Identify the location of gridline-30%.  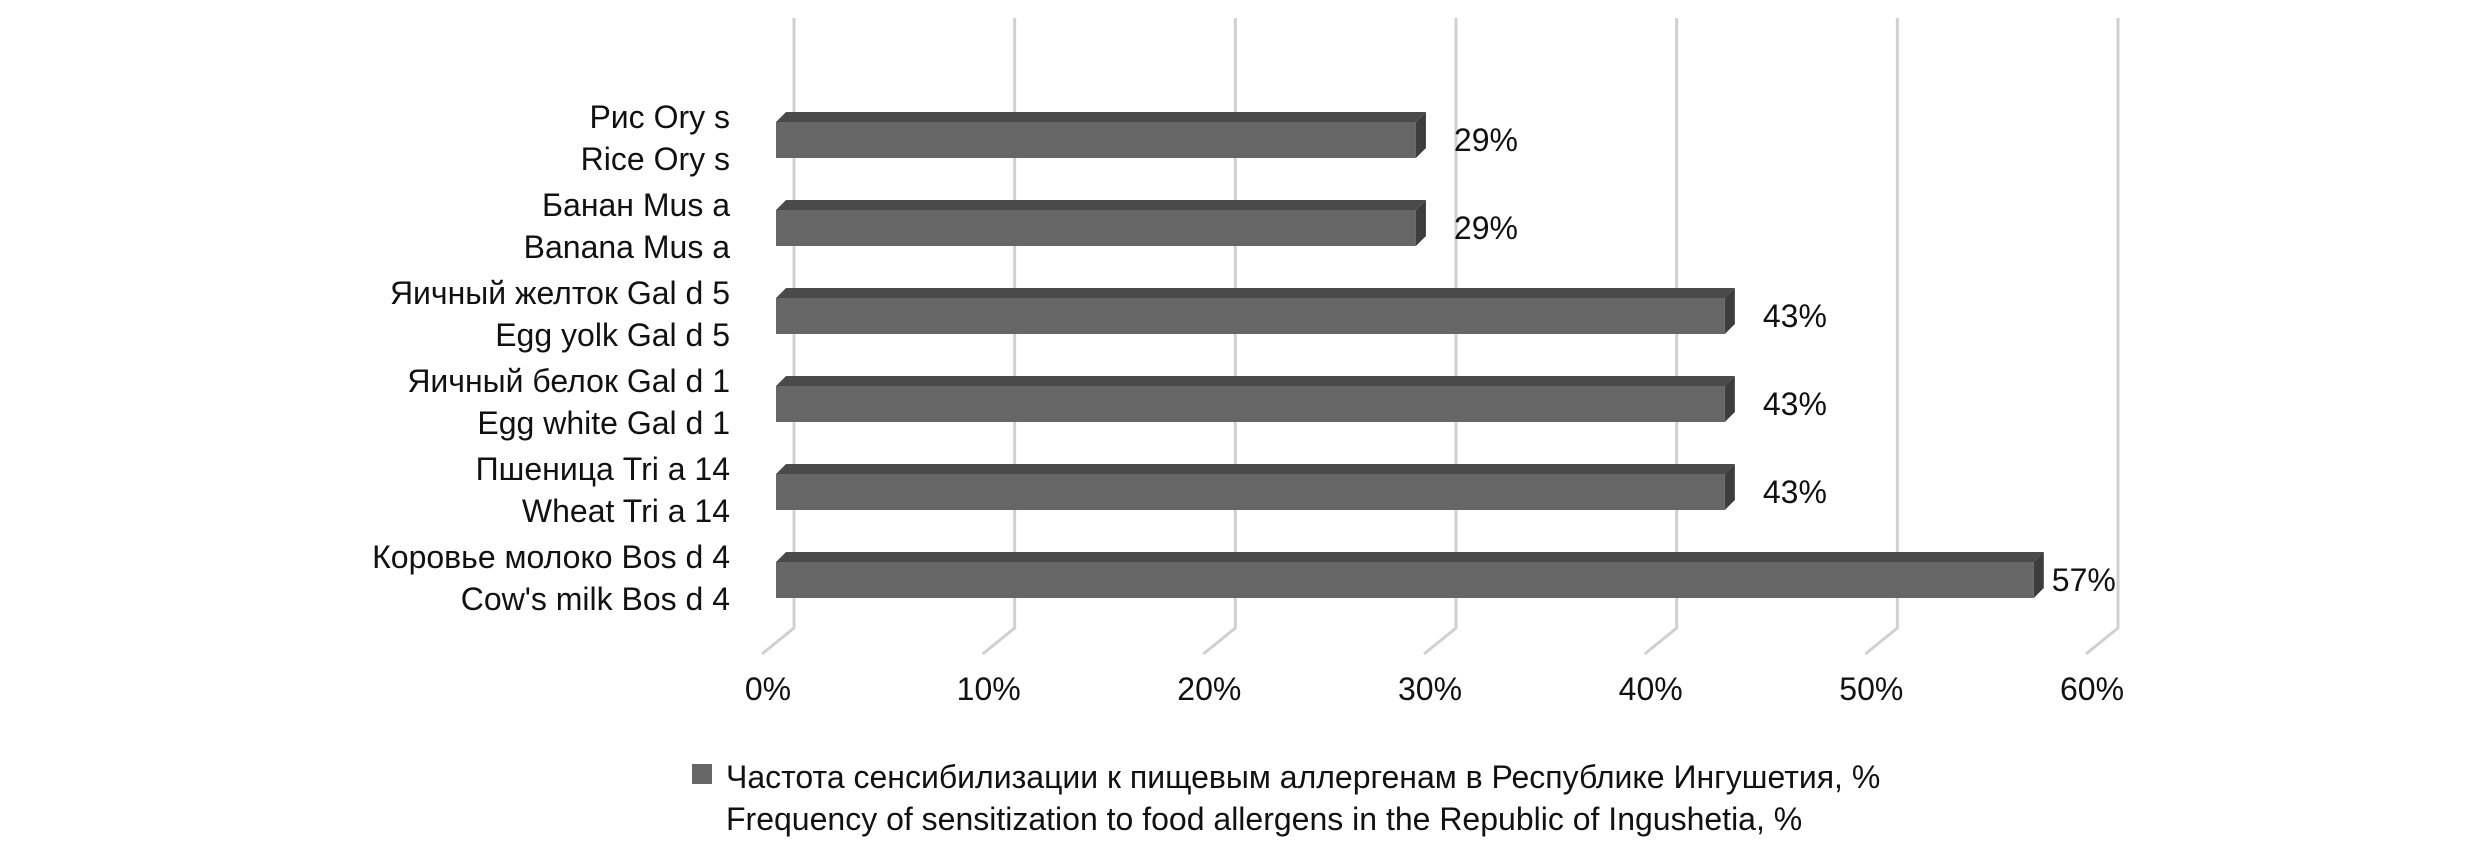
(1440, 337).